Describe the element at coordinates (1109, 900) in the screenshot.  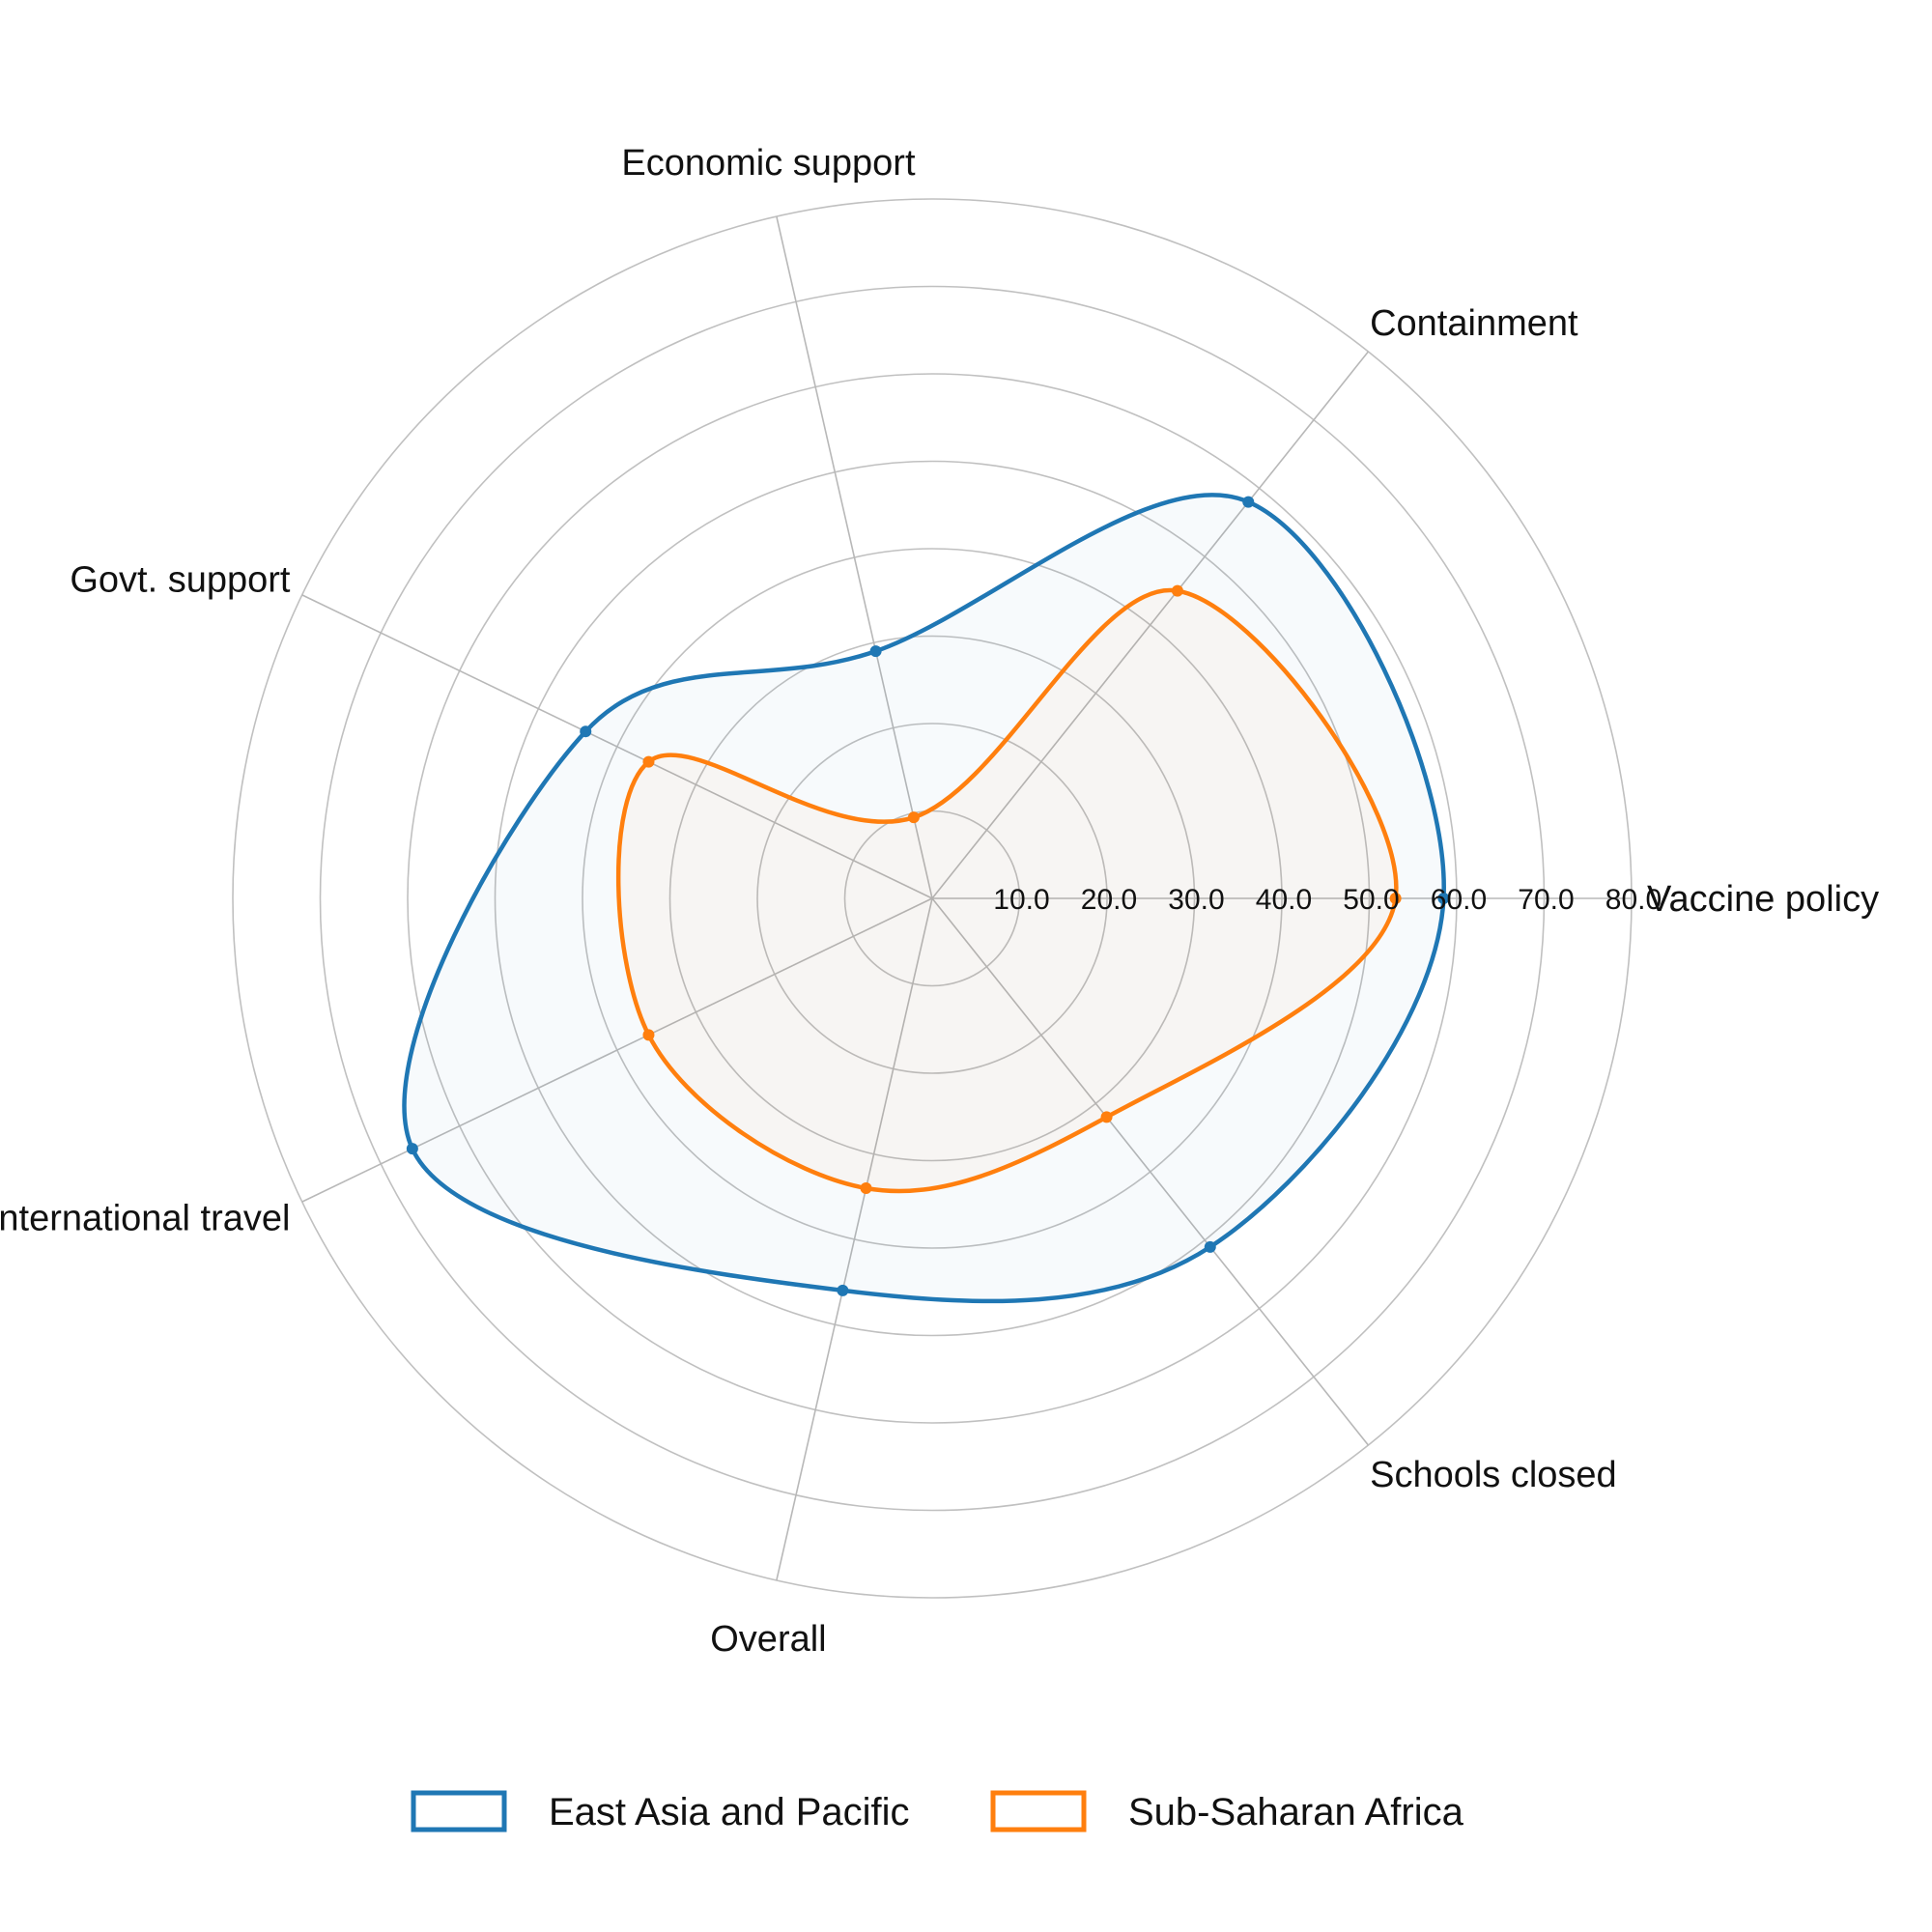
I see `tick-label: 20.0` at that location.